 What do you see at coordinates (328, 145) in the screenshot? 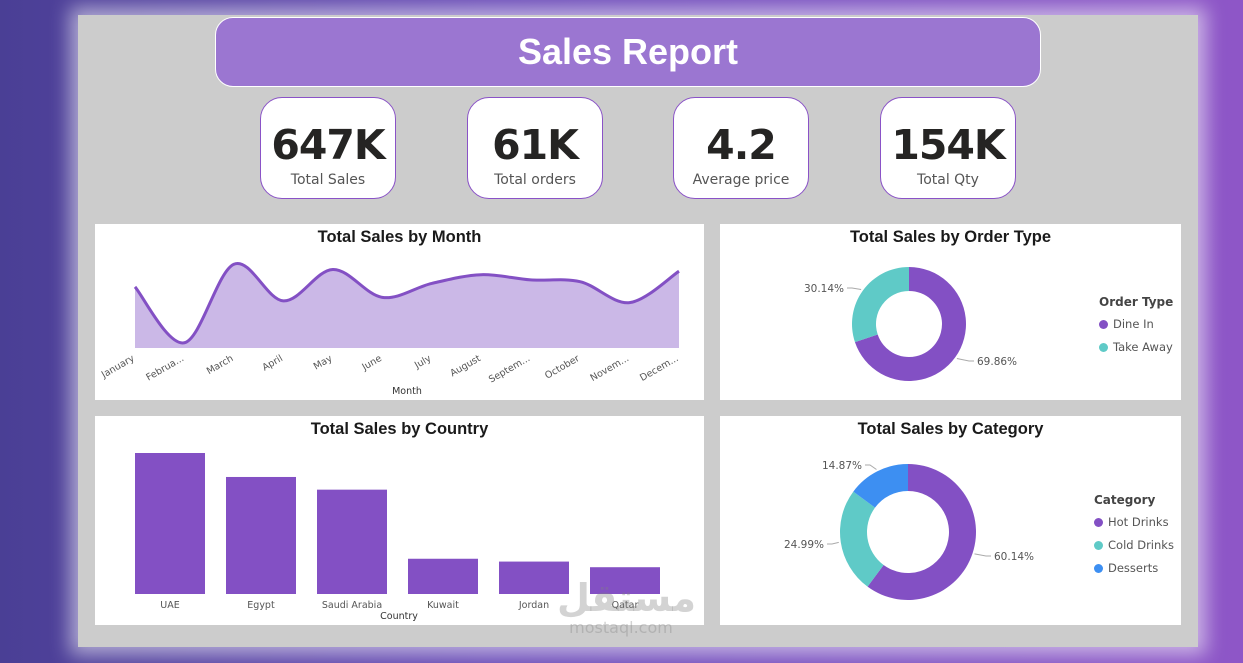
I see `kpi-value: 647K` at bounding box center [328, 145].